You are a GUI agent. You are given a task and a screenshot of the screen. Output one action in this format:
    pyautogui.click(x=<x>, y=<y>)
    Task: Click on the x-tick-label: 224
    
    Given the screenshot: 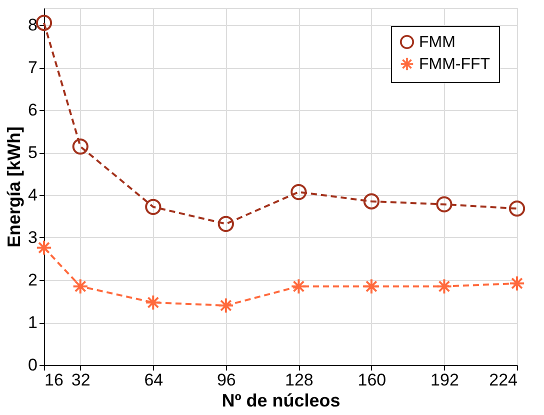 What is the action you would take?
    pyautogui.click(x=503, y=380)
    